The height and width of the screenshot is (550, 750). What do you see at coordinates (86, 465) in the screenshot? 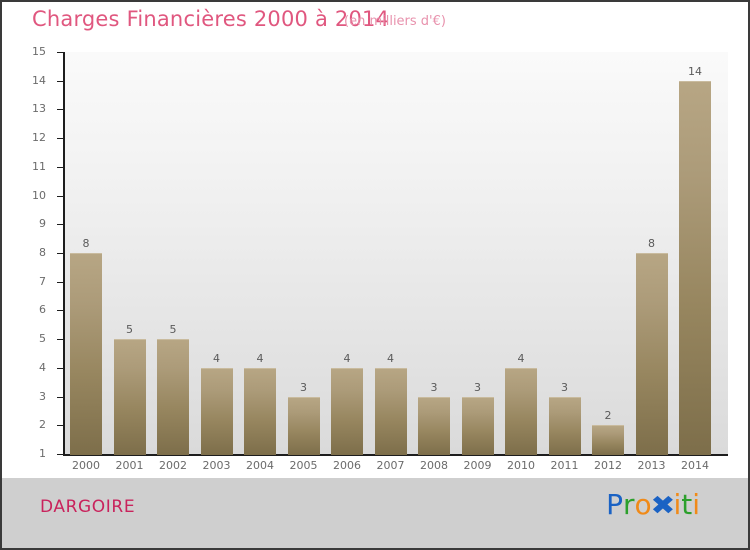
I see `x-axis-label-2000: 2000` at bounding box center [86, 465].